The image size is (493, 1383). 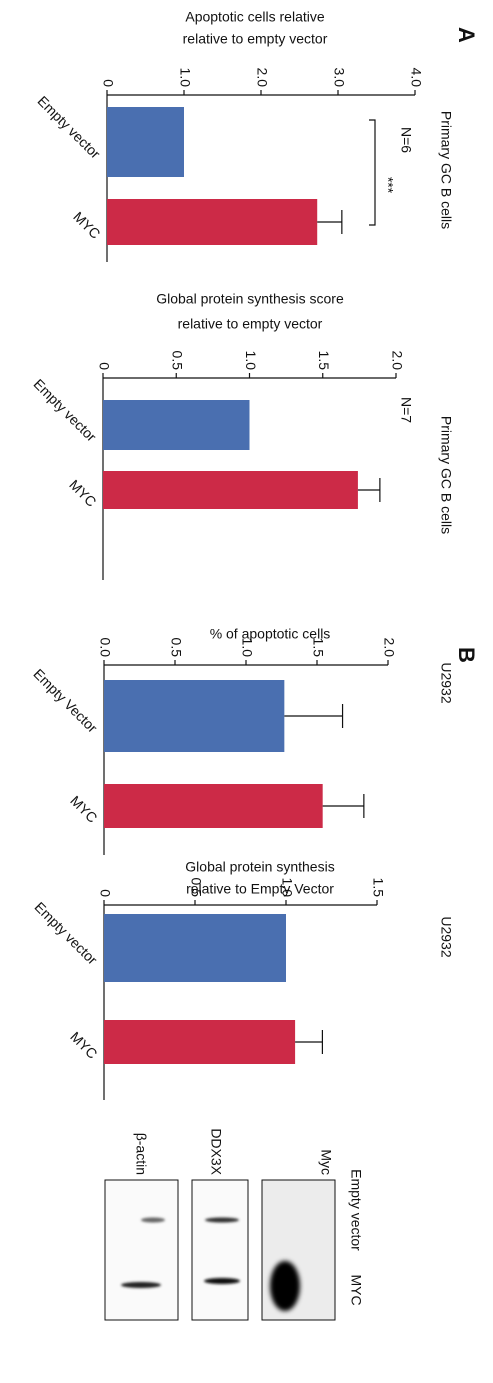 I want to click on panel-label: B, so click(x=466, y=655).